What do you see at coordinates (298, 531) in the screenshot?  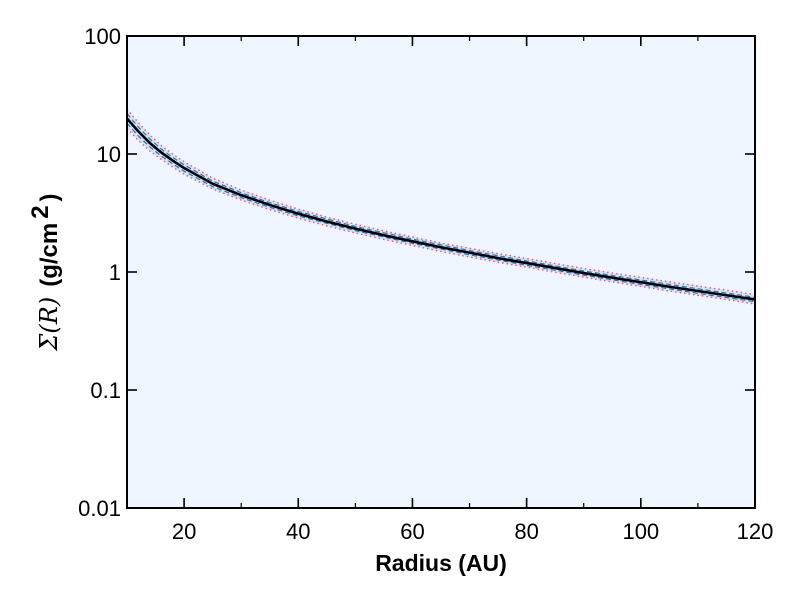 I see `x-tick-label: 40` at bounding box center [298, 531].